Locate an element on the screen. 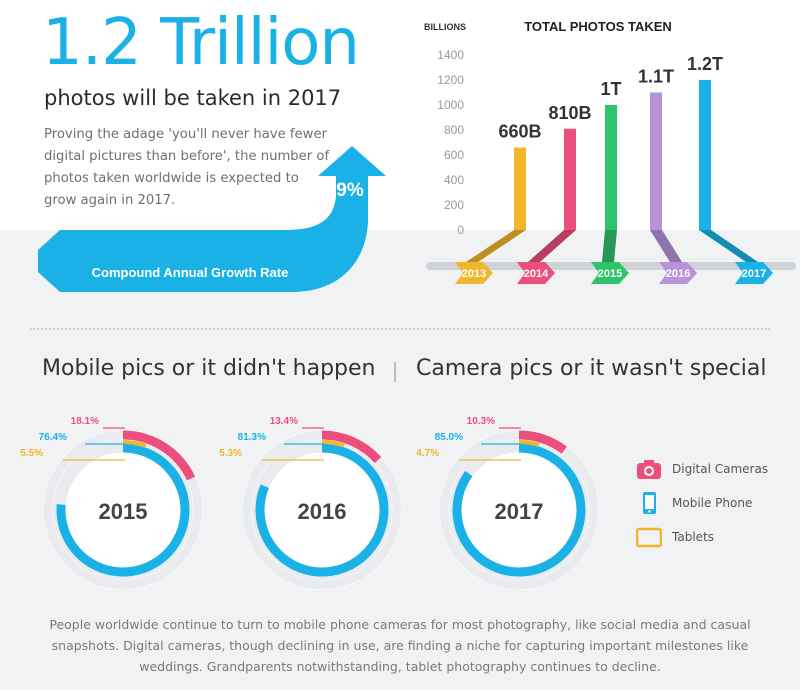 The width and height of the screenshot is (800, 690). section-separator is located at coordinates (400, 329).